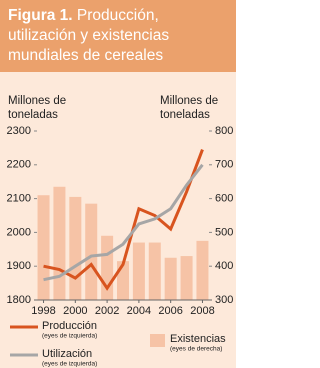 Image resolution: width=320 pixels, height=368 pixels. Describe the element at coordinates (224, 131) in the screenshot. I see `y2-tick-label: 800` at that location.